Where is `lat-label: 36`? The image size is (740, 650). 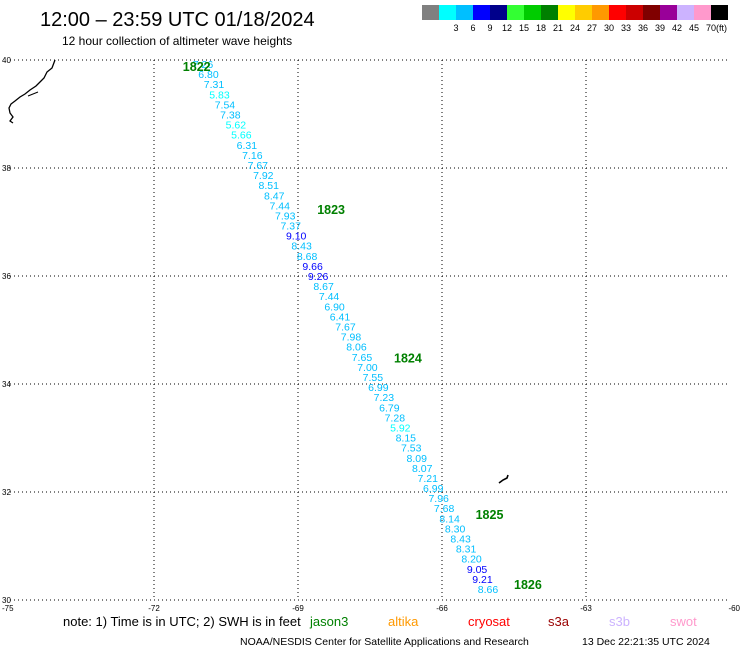
lat-label: 36 is located at coordinates (6, 276).